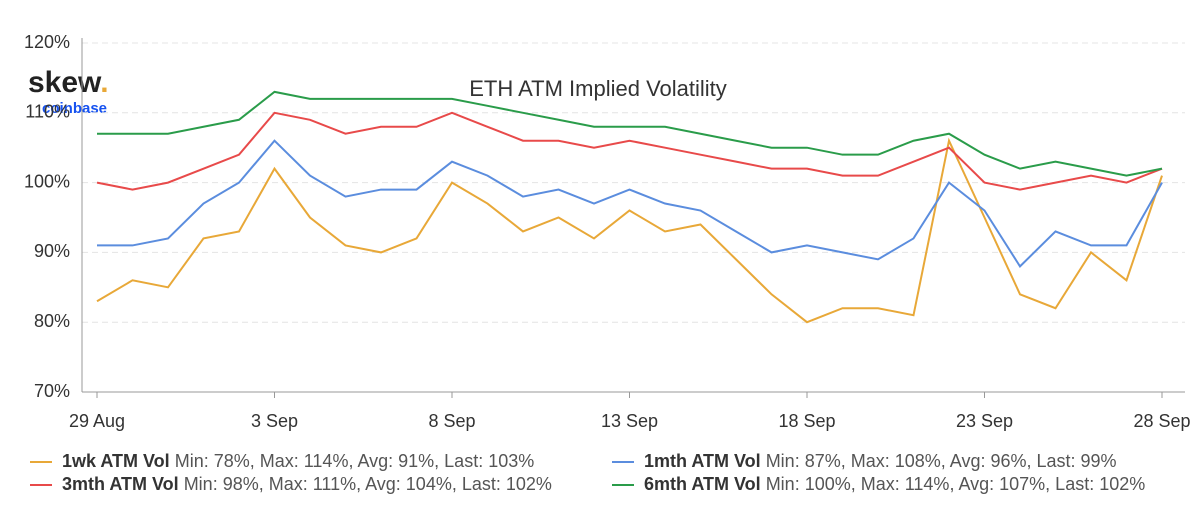  Describe the element at coordinates (702, 461) in the screenshot. I see `legend-name: 1mth ATM Vol` at that location.